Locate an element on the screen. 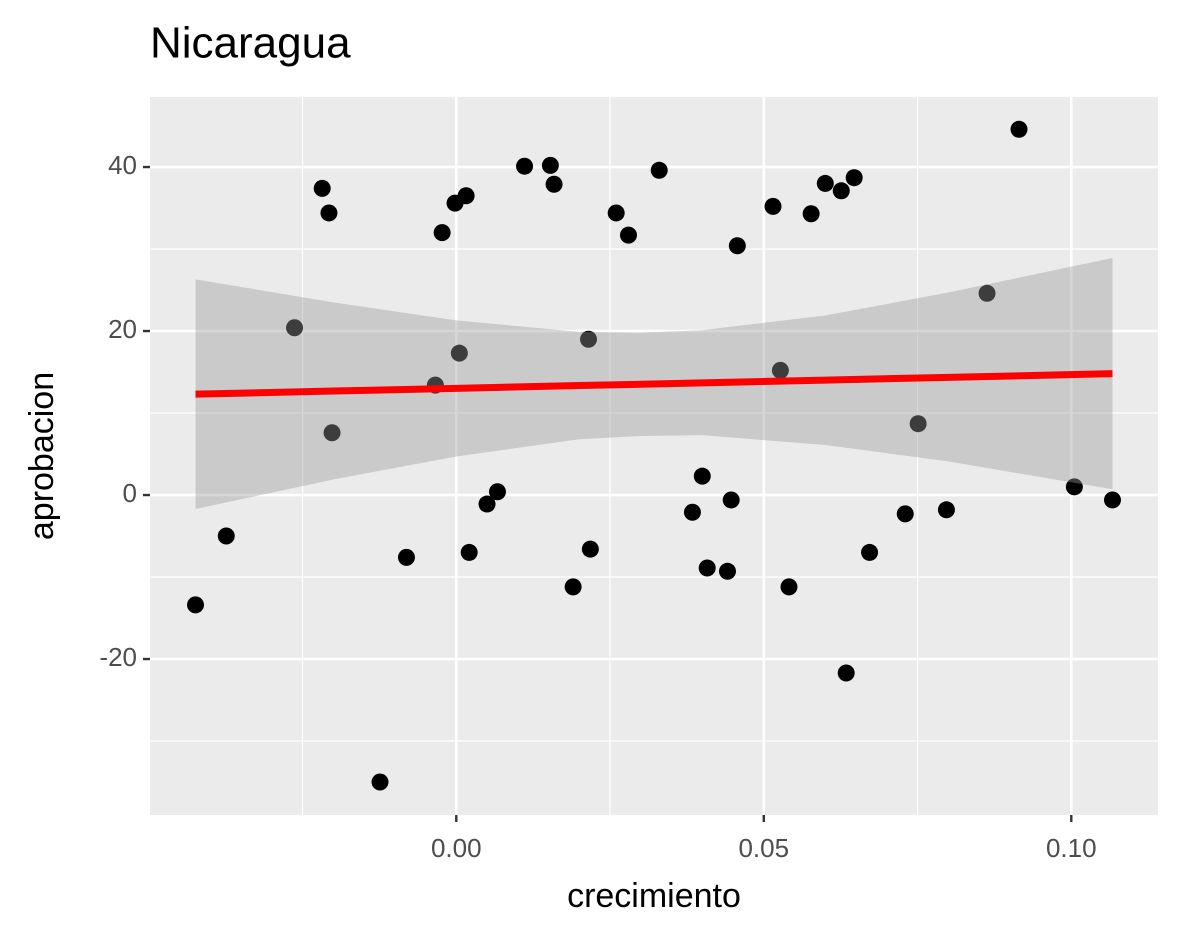 Image resolution: width=1181 pixels, height=944 pixels. chart-title: Nicaragua is located at coordinates (250, 43).